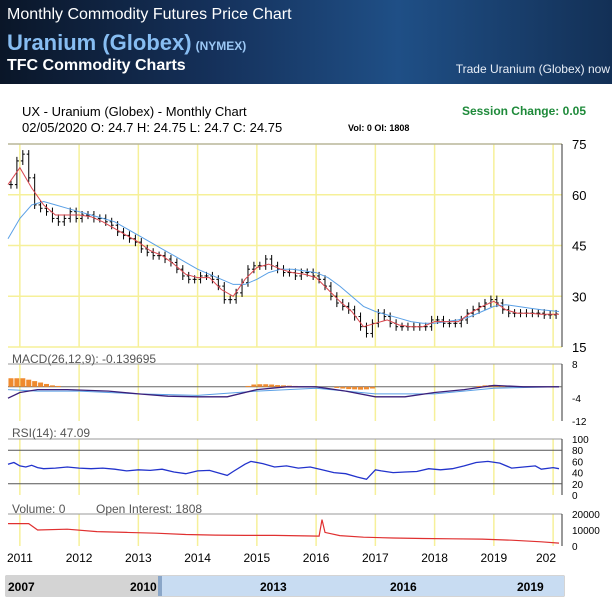 The image size is (612, 608). Describe the element at coordinates (579, 296) in the screenshot. I see `price-tick-label: 30` at that location.